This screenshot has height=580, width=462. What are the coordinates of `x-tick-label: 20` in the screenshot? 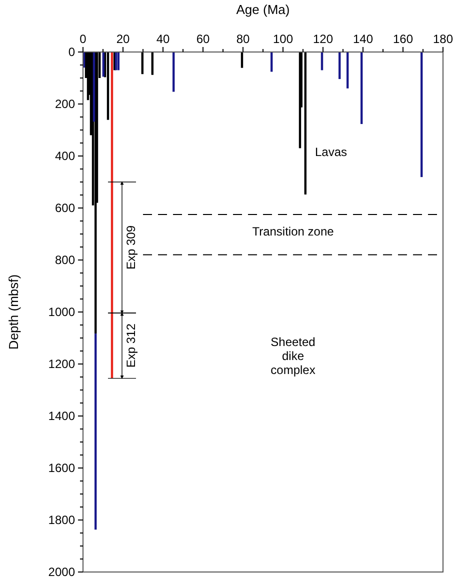 It's located at (123, 39).